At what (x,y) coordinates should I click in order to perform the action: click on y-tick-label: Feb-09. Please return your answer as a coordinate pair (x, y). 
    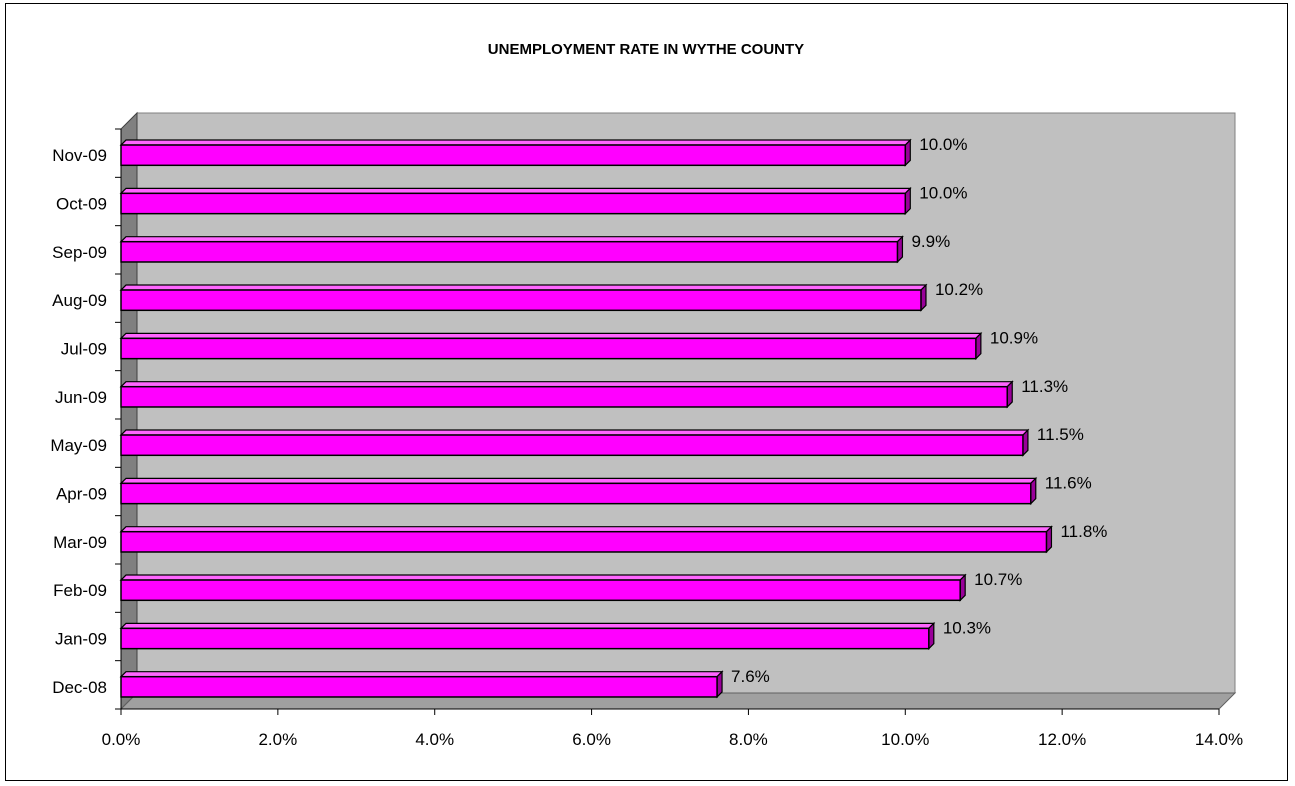
    Looking at the image, I should click on (80, 590).